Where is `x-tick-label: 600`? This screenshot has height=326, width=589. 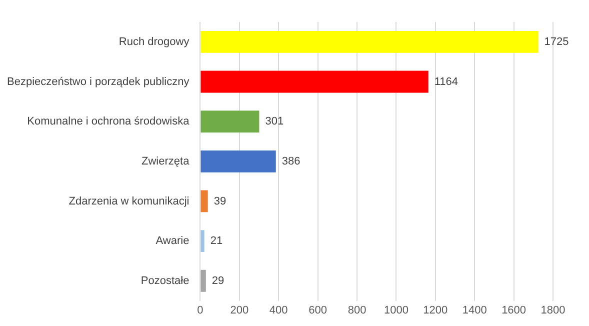
x-tick-label: 600 is located at coordinates (317, 310).